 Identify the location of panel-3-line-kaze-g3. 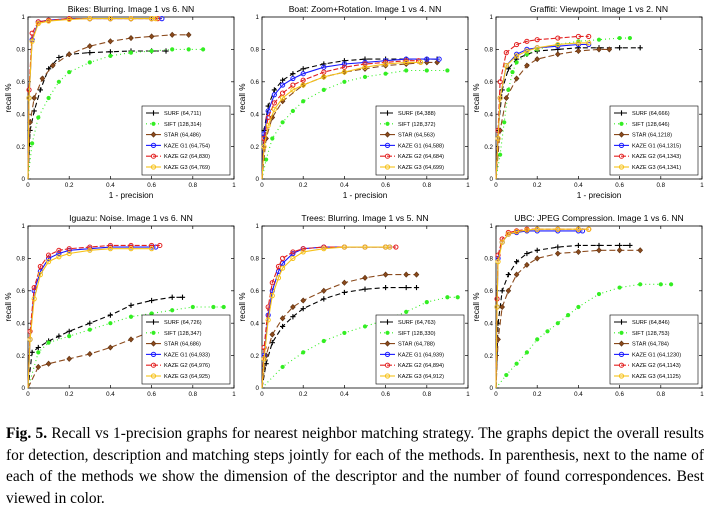
(542, 111).